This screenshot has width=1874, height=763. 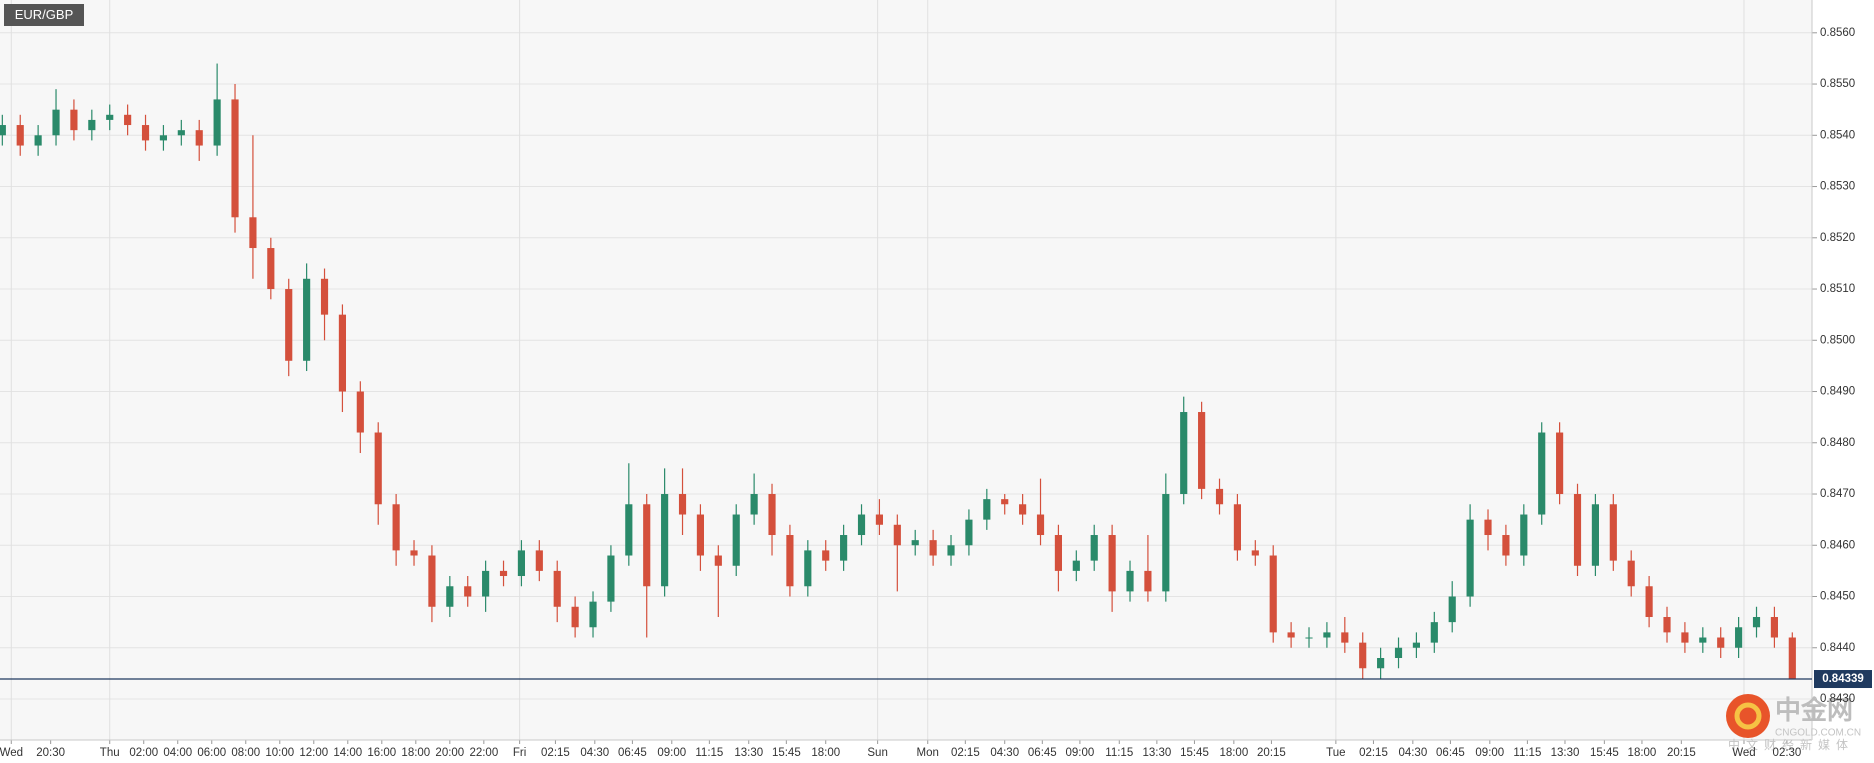 I want to click on x-tick-label: Mon, so click(x=928, y=753).